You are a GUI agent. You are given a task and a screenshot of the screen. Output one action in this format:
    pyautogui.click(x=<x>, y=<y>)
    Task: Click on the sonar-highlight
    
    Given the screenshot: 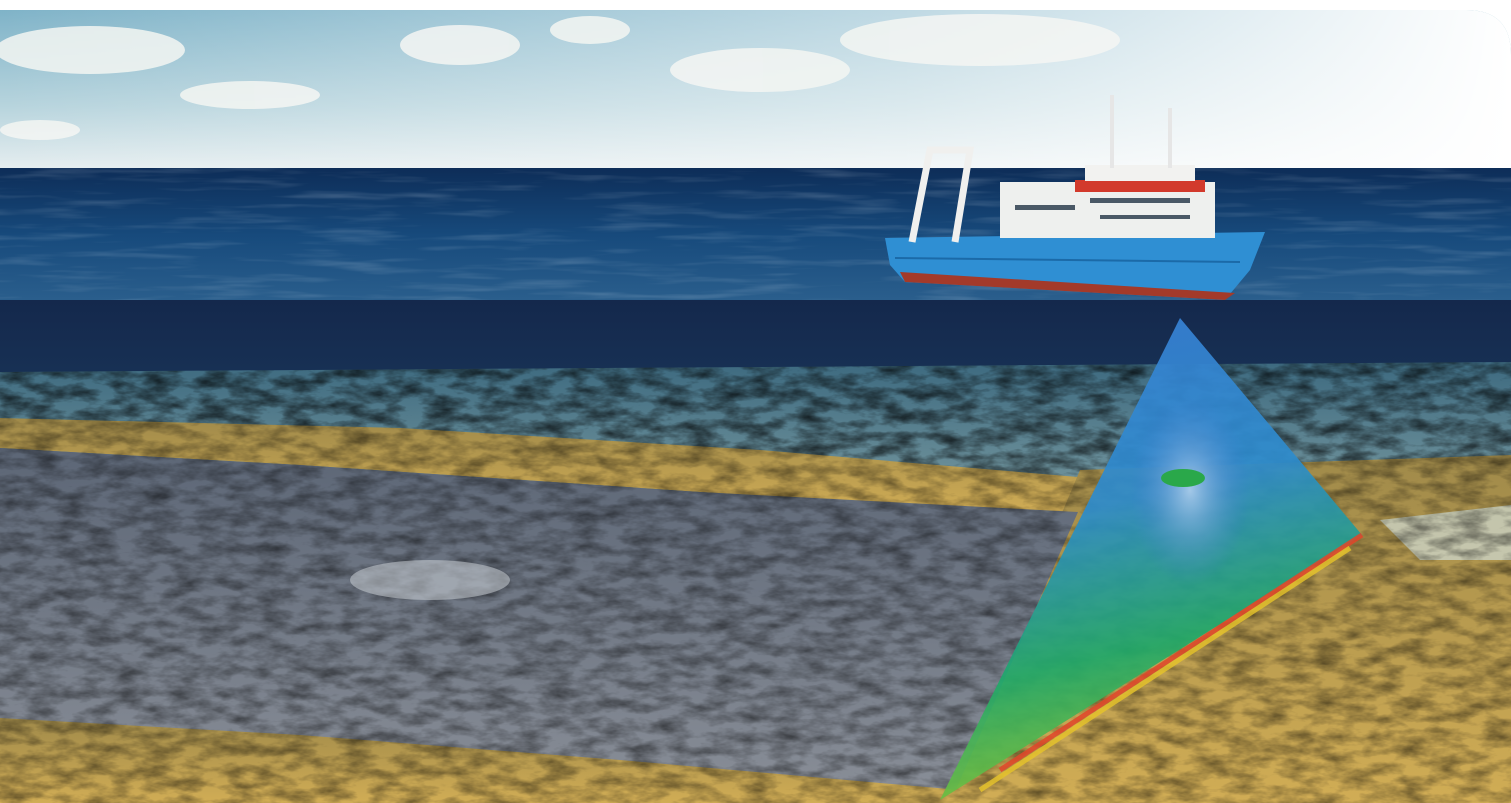 What is the action you would take?
    pyautogui.click(x=1190, y=490)
    